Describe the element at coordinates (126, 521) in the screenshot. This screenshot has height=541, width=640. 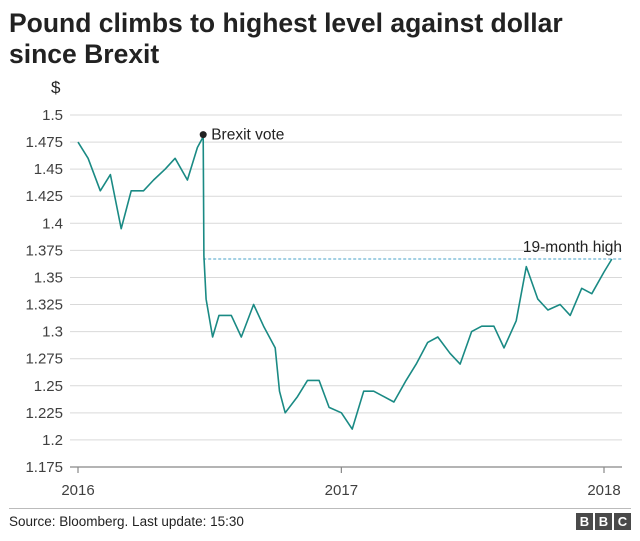
I see `source-note: Source: Bloomberg. Last update: 15:30` at that location.